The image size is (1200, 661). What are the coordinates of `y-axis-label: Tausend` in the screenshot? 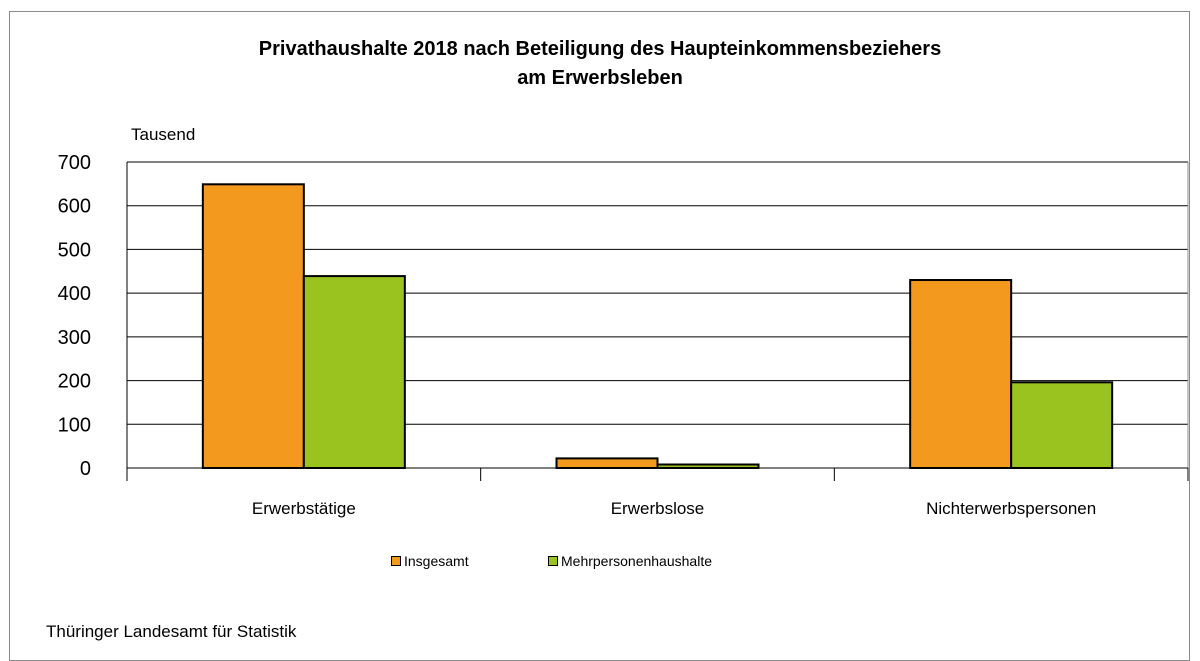 It's located at (163, 134).